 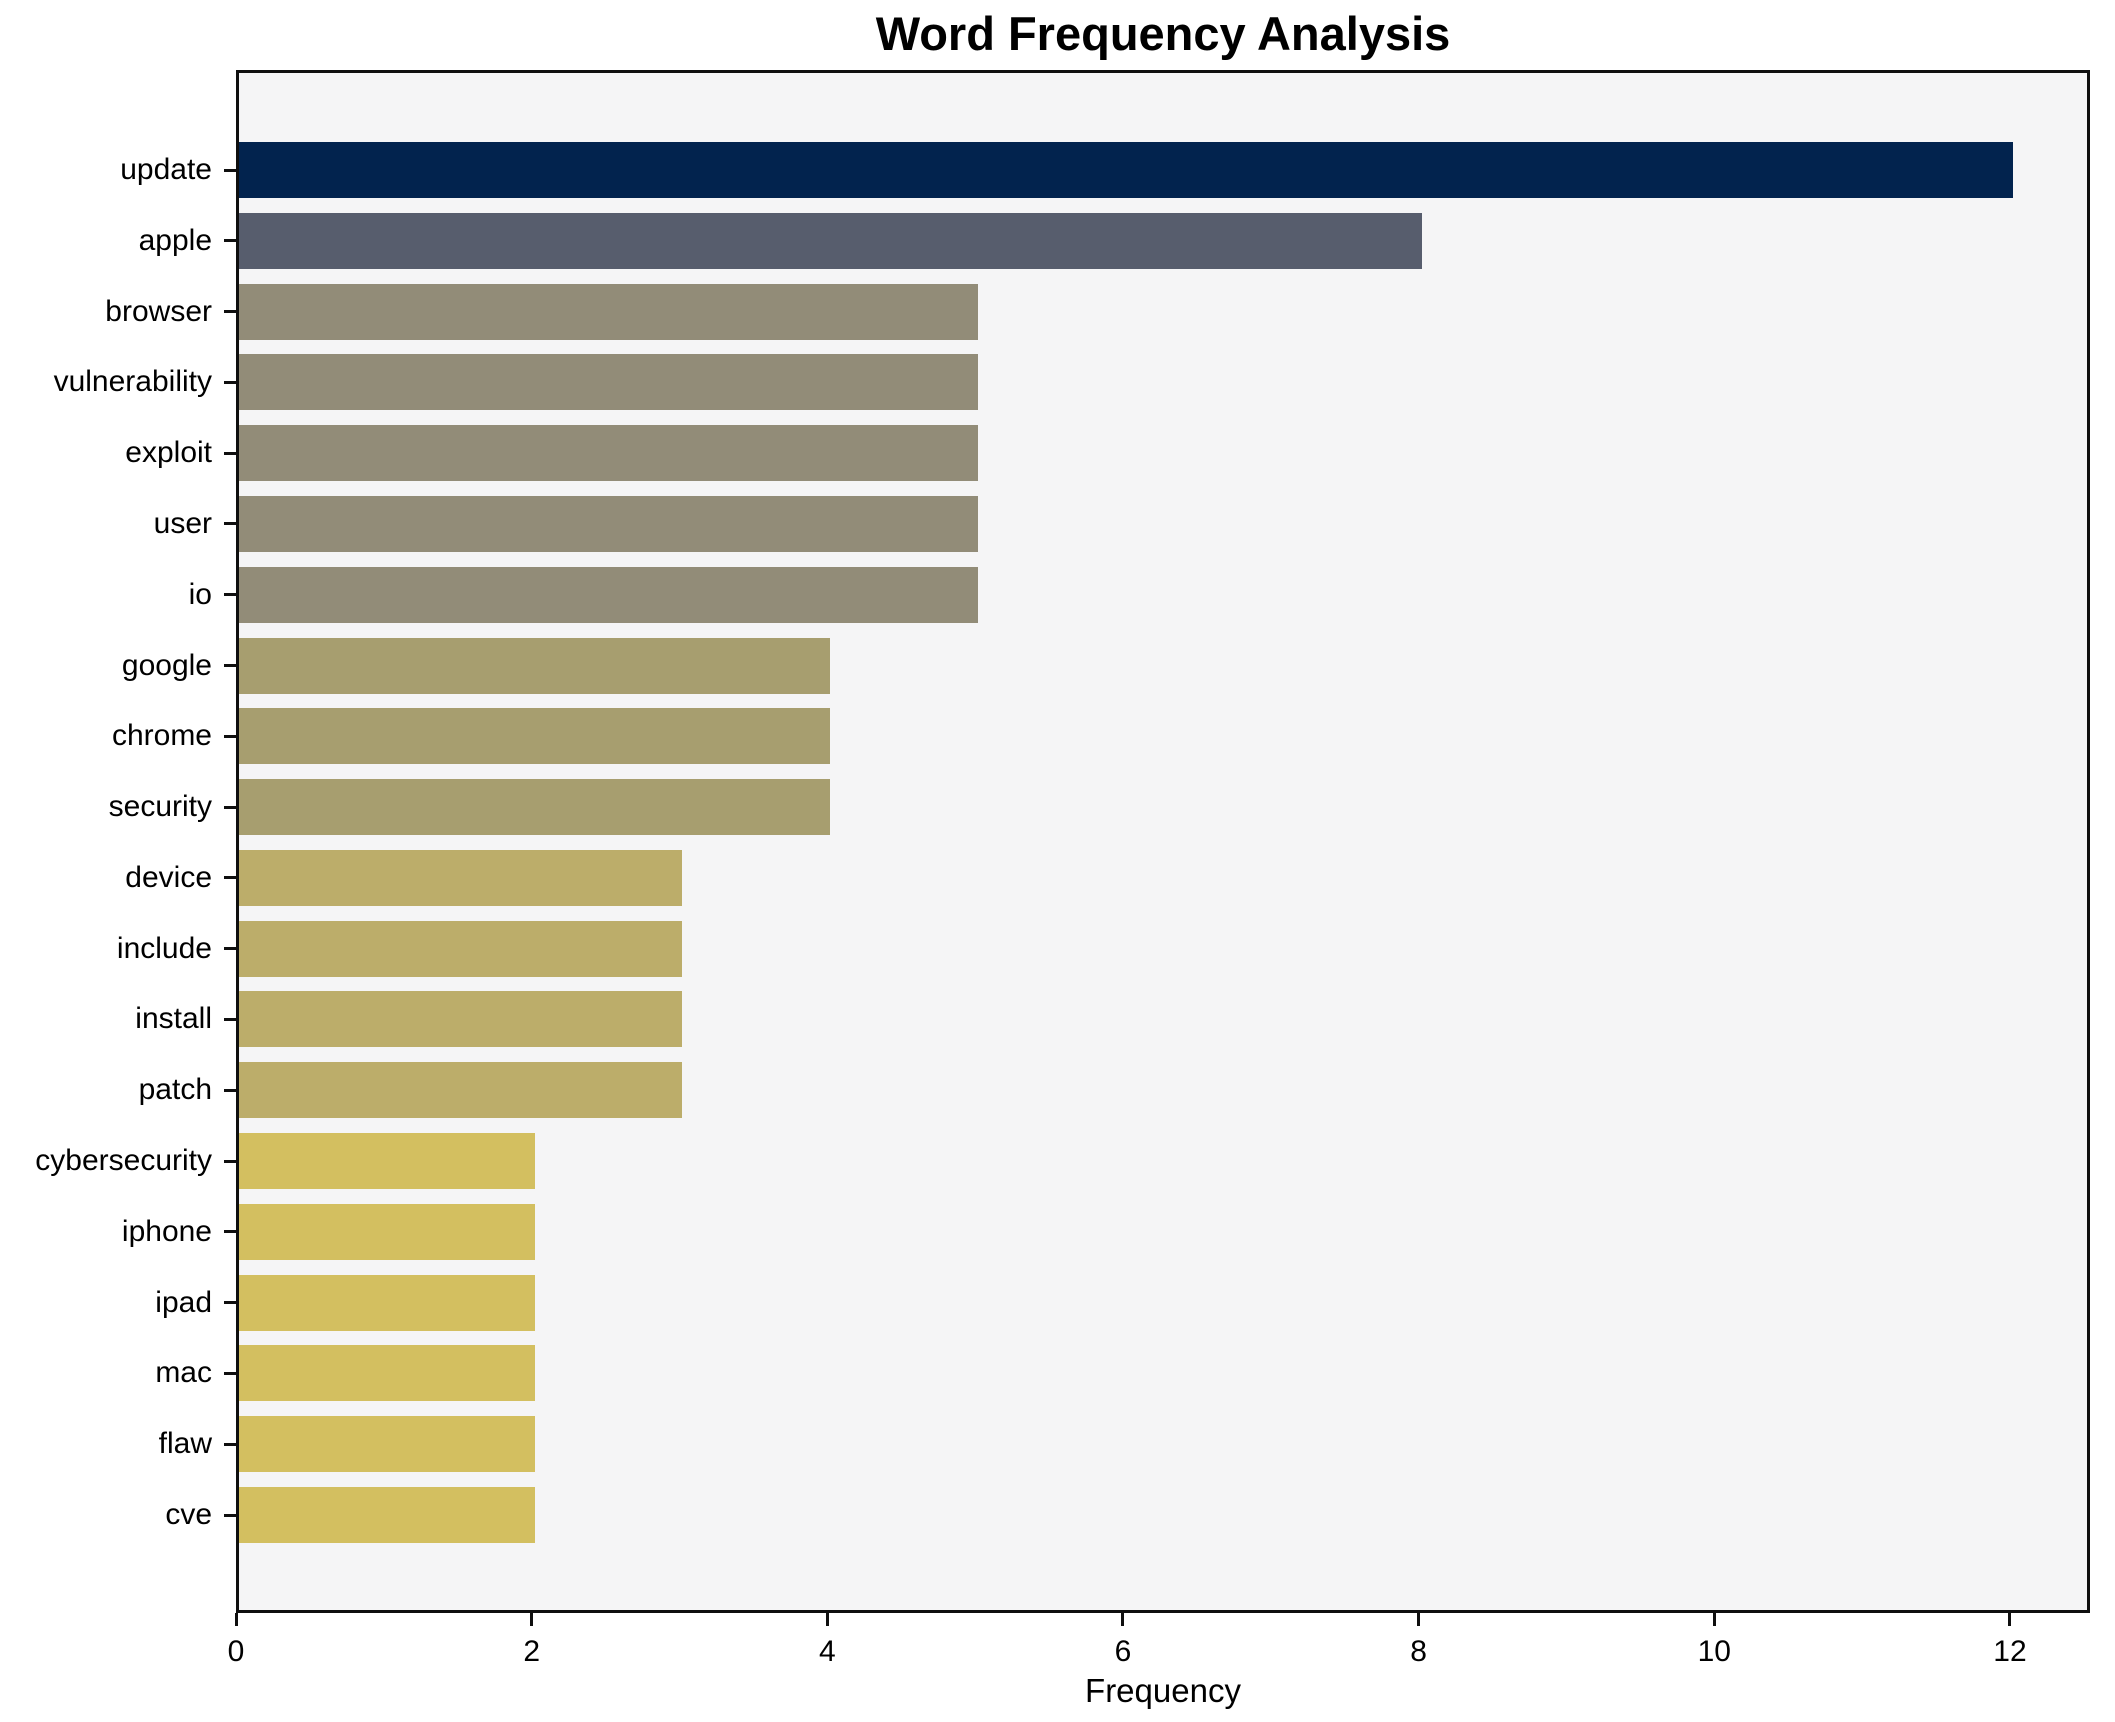 I want to click on bar-include, so click(x=460, y=948).